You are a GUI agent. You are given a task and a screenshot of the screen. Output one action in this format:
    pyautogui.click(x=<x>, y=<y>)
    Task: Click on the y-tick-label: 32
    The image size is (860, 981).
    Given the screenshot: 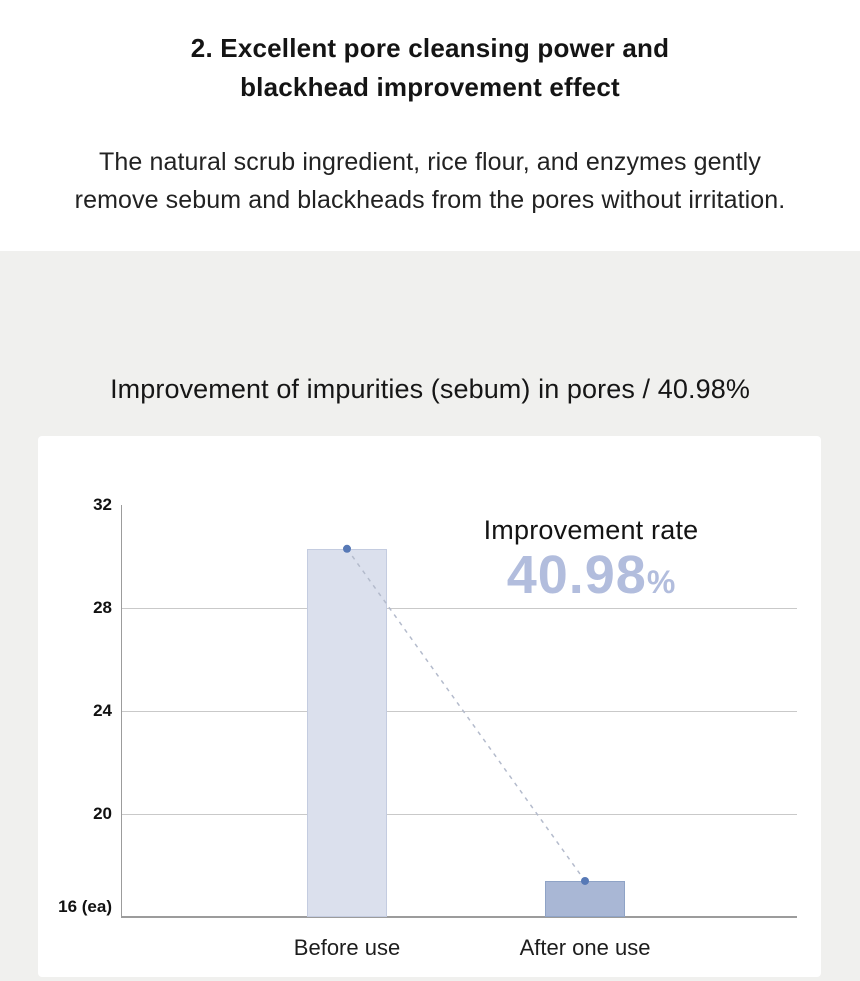 What is the action you would take?
    pyautogui.click(x=102, y=504)
    